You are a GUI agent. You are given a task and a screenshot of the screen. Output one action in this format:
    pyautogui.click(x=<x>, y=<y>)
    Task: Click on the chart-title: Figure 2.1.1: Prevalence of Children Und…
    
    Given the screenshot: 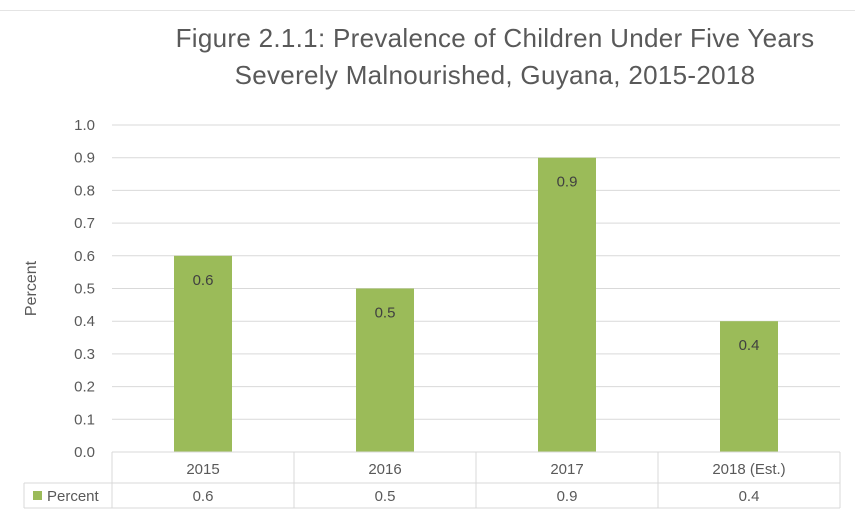 What is the action you would take?
    pyautogui.click(x=495, y=38)
    